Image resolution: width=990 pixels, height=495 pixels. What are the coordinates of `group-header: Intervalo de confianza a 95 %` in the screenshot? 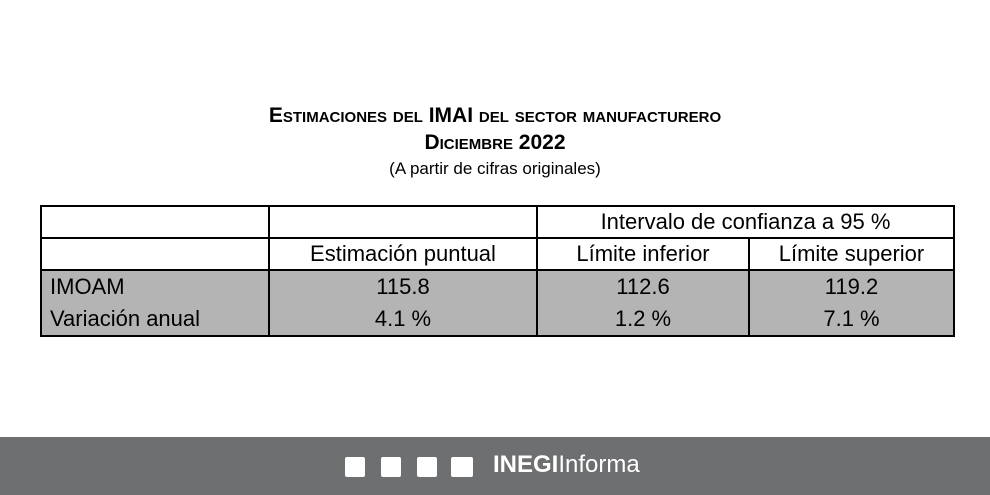 It's located at (745, 222).